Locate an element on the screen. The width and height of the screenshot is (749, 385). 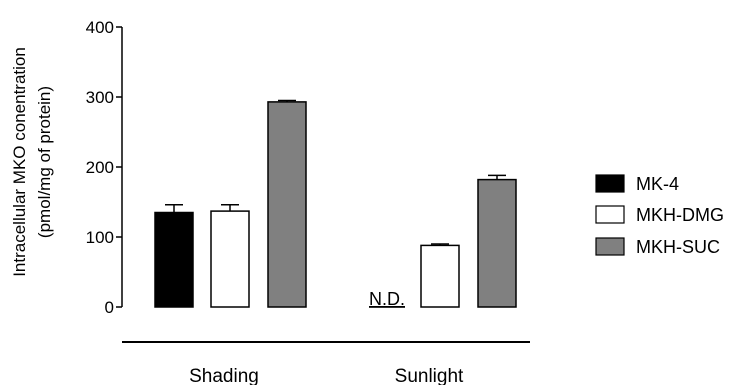
legend-label-mk-4: MK-4 is located at coordinates (657, 184).